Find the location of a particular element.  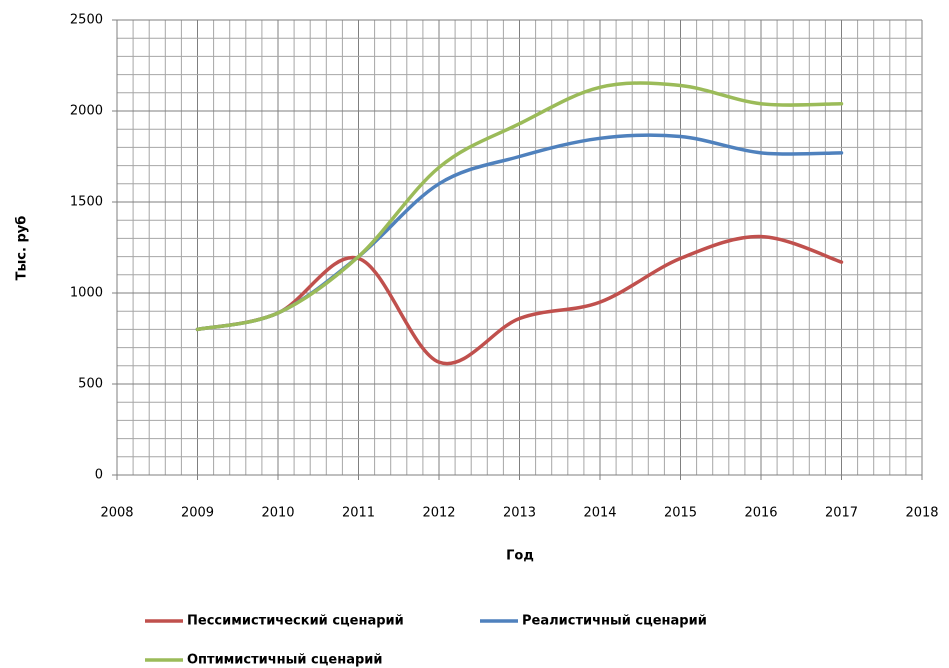

x-tick-label: 2017 is located at coordinates (841, 513).